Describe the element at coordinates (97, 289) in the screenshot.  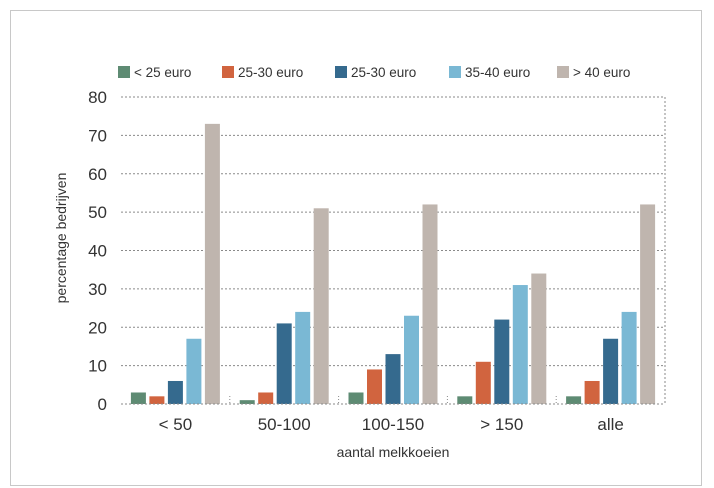
I see `y-tick-label: 30` at that location.